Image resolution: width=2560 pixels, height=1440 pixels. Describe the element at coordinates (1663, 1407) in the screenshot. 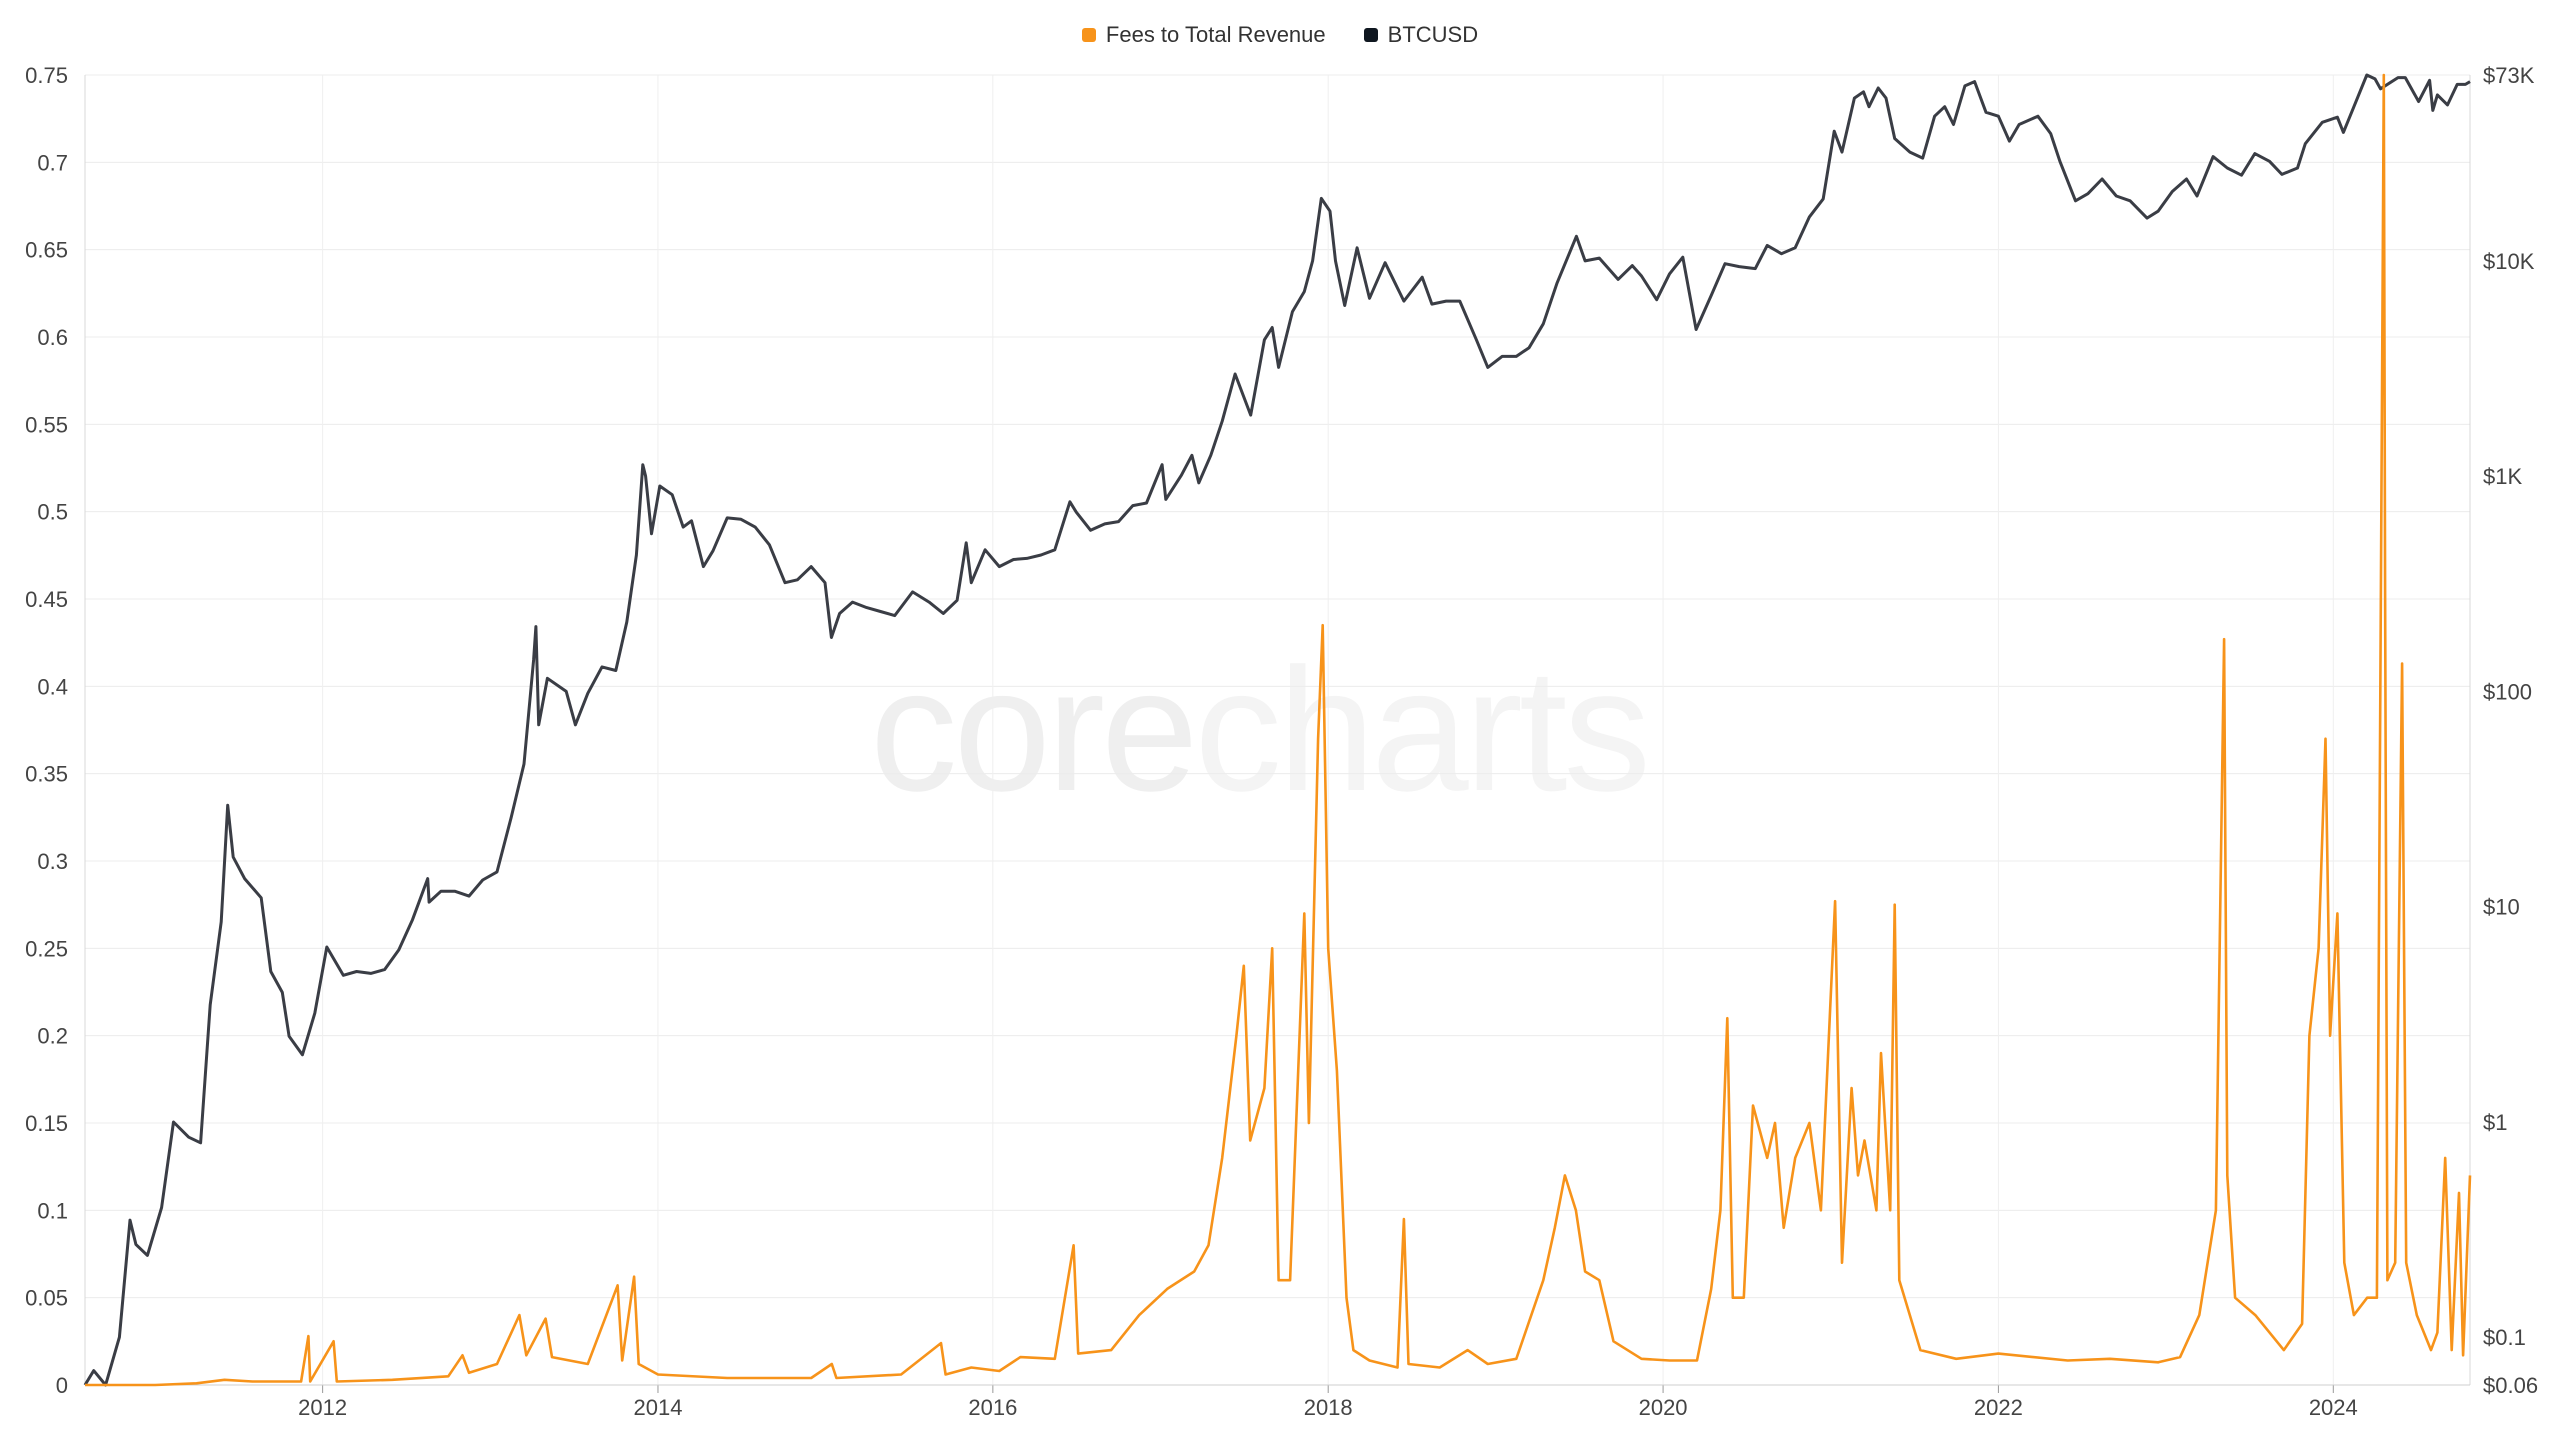

I see `x-tick-label: 2020` at that location.